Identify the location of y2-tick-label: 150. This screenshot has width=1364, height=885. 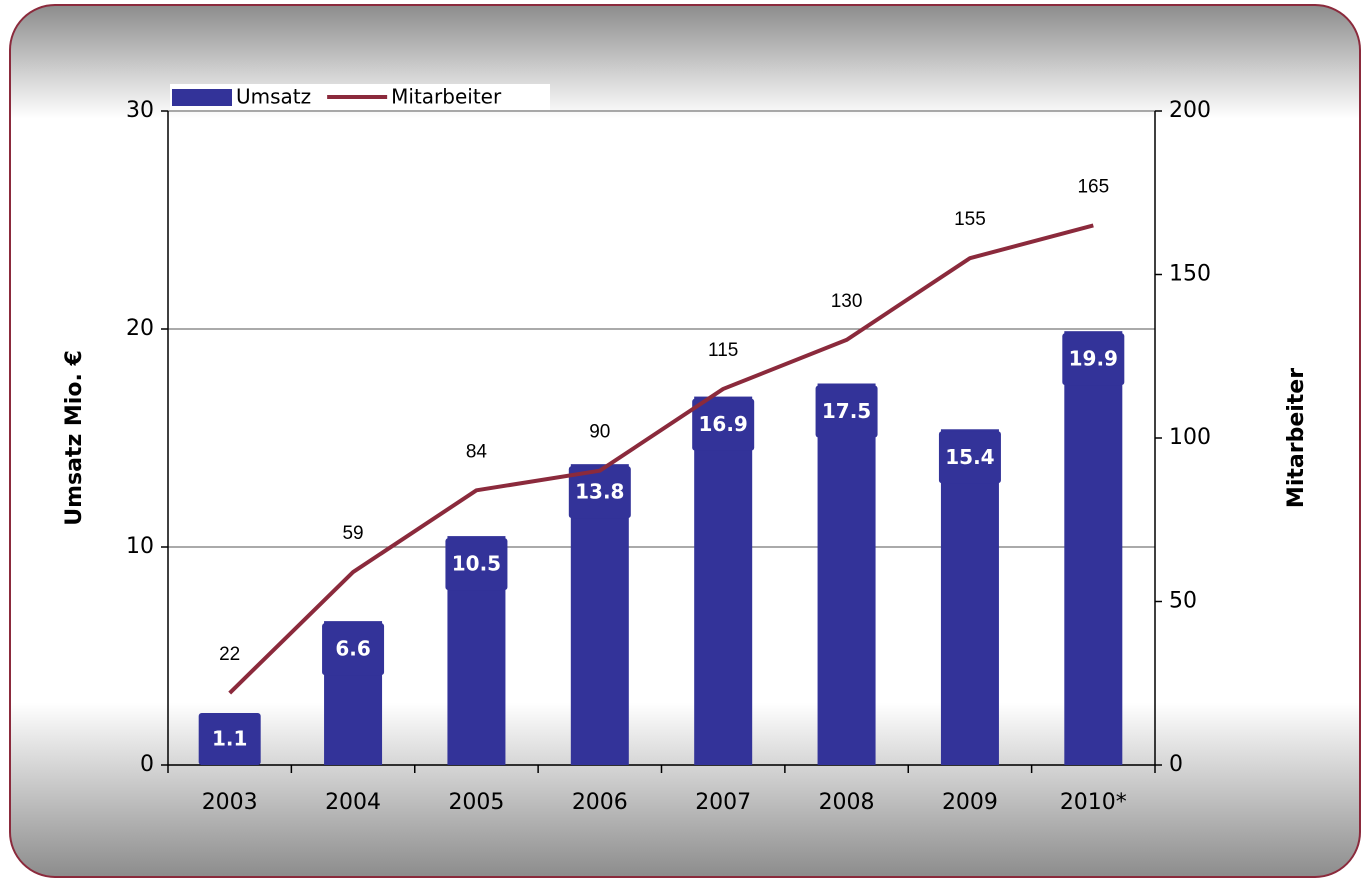
(1190, 274).